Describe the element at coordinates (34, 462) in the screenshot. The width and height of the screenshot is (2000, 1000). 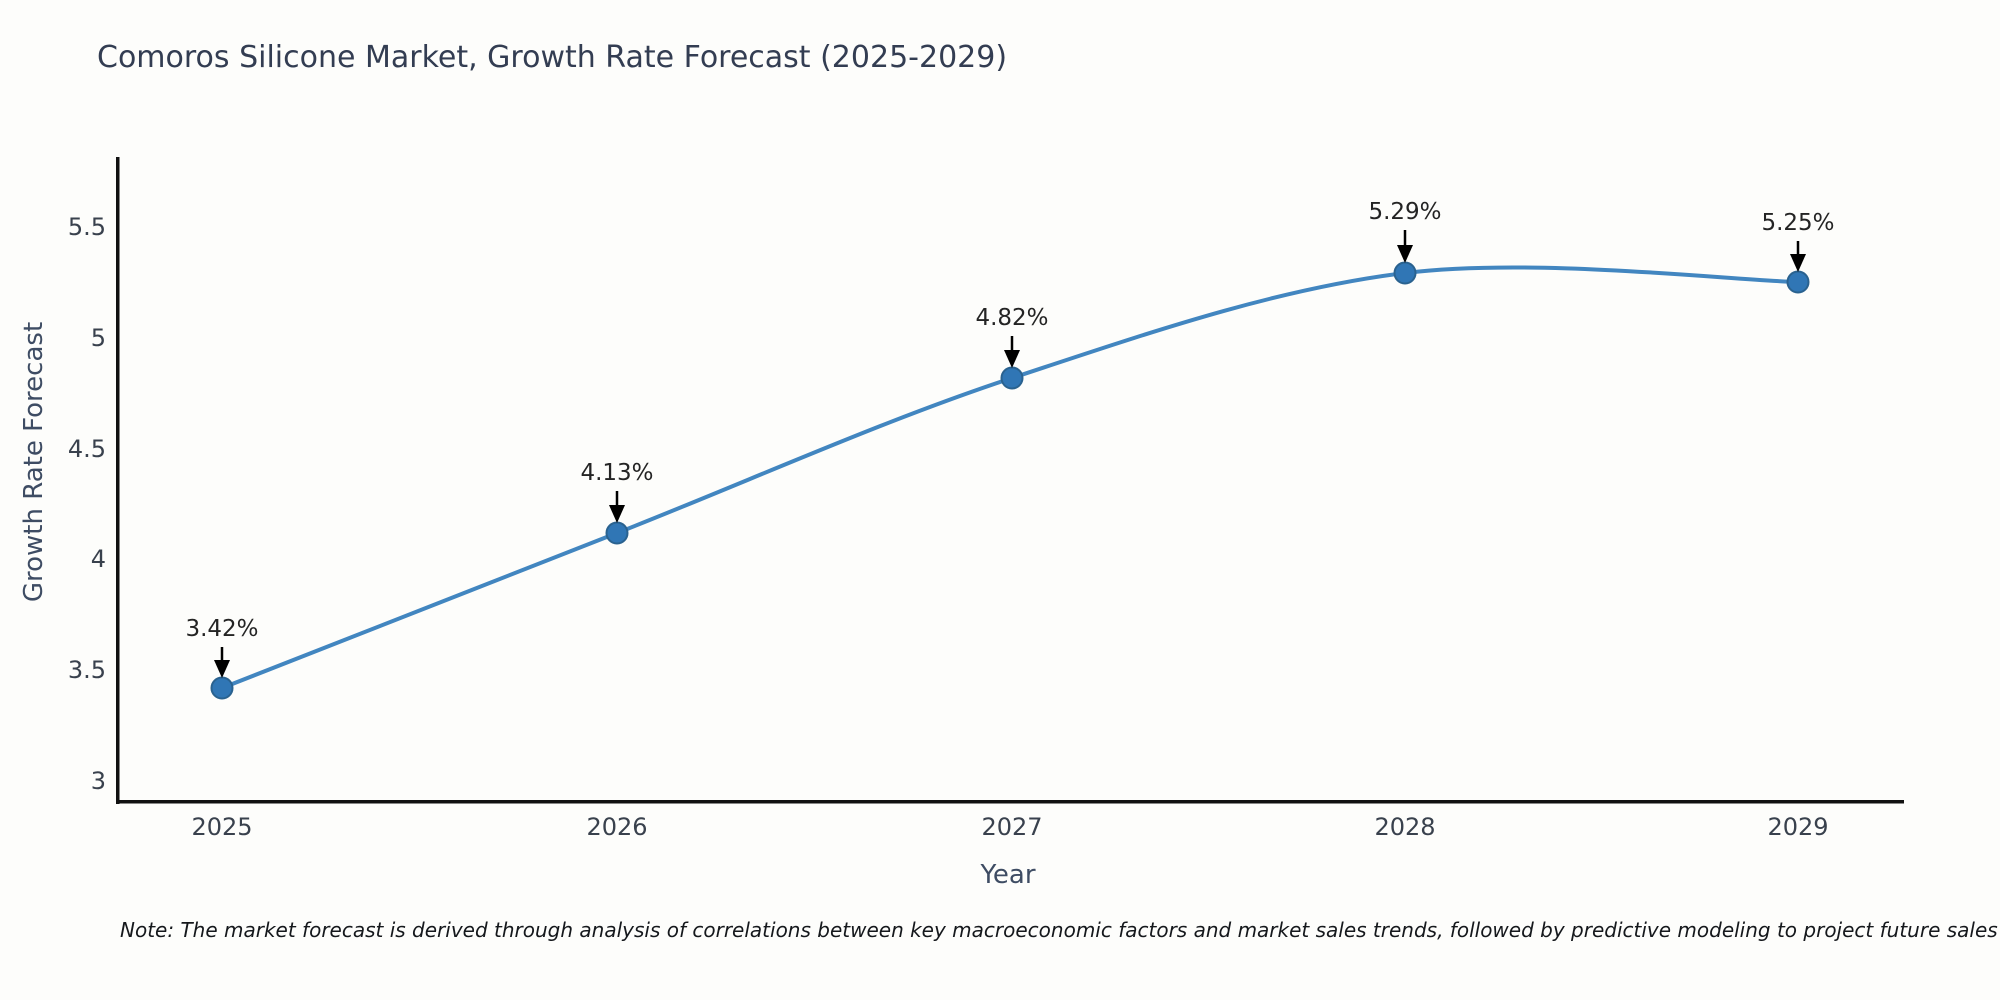
I see `y-axis-title: Growth Rate Forecast` at that location.